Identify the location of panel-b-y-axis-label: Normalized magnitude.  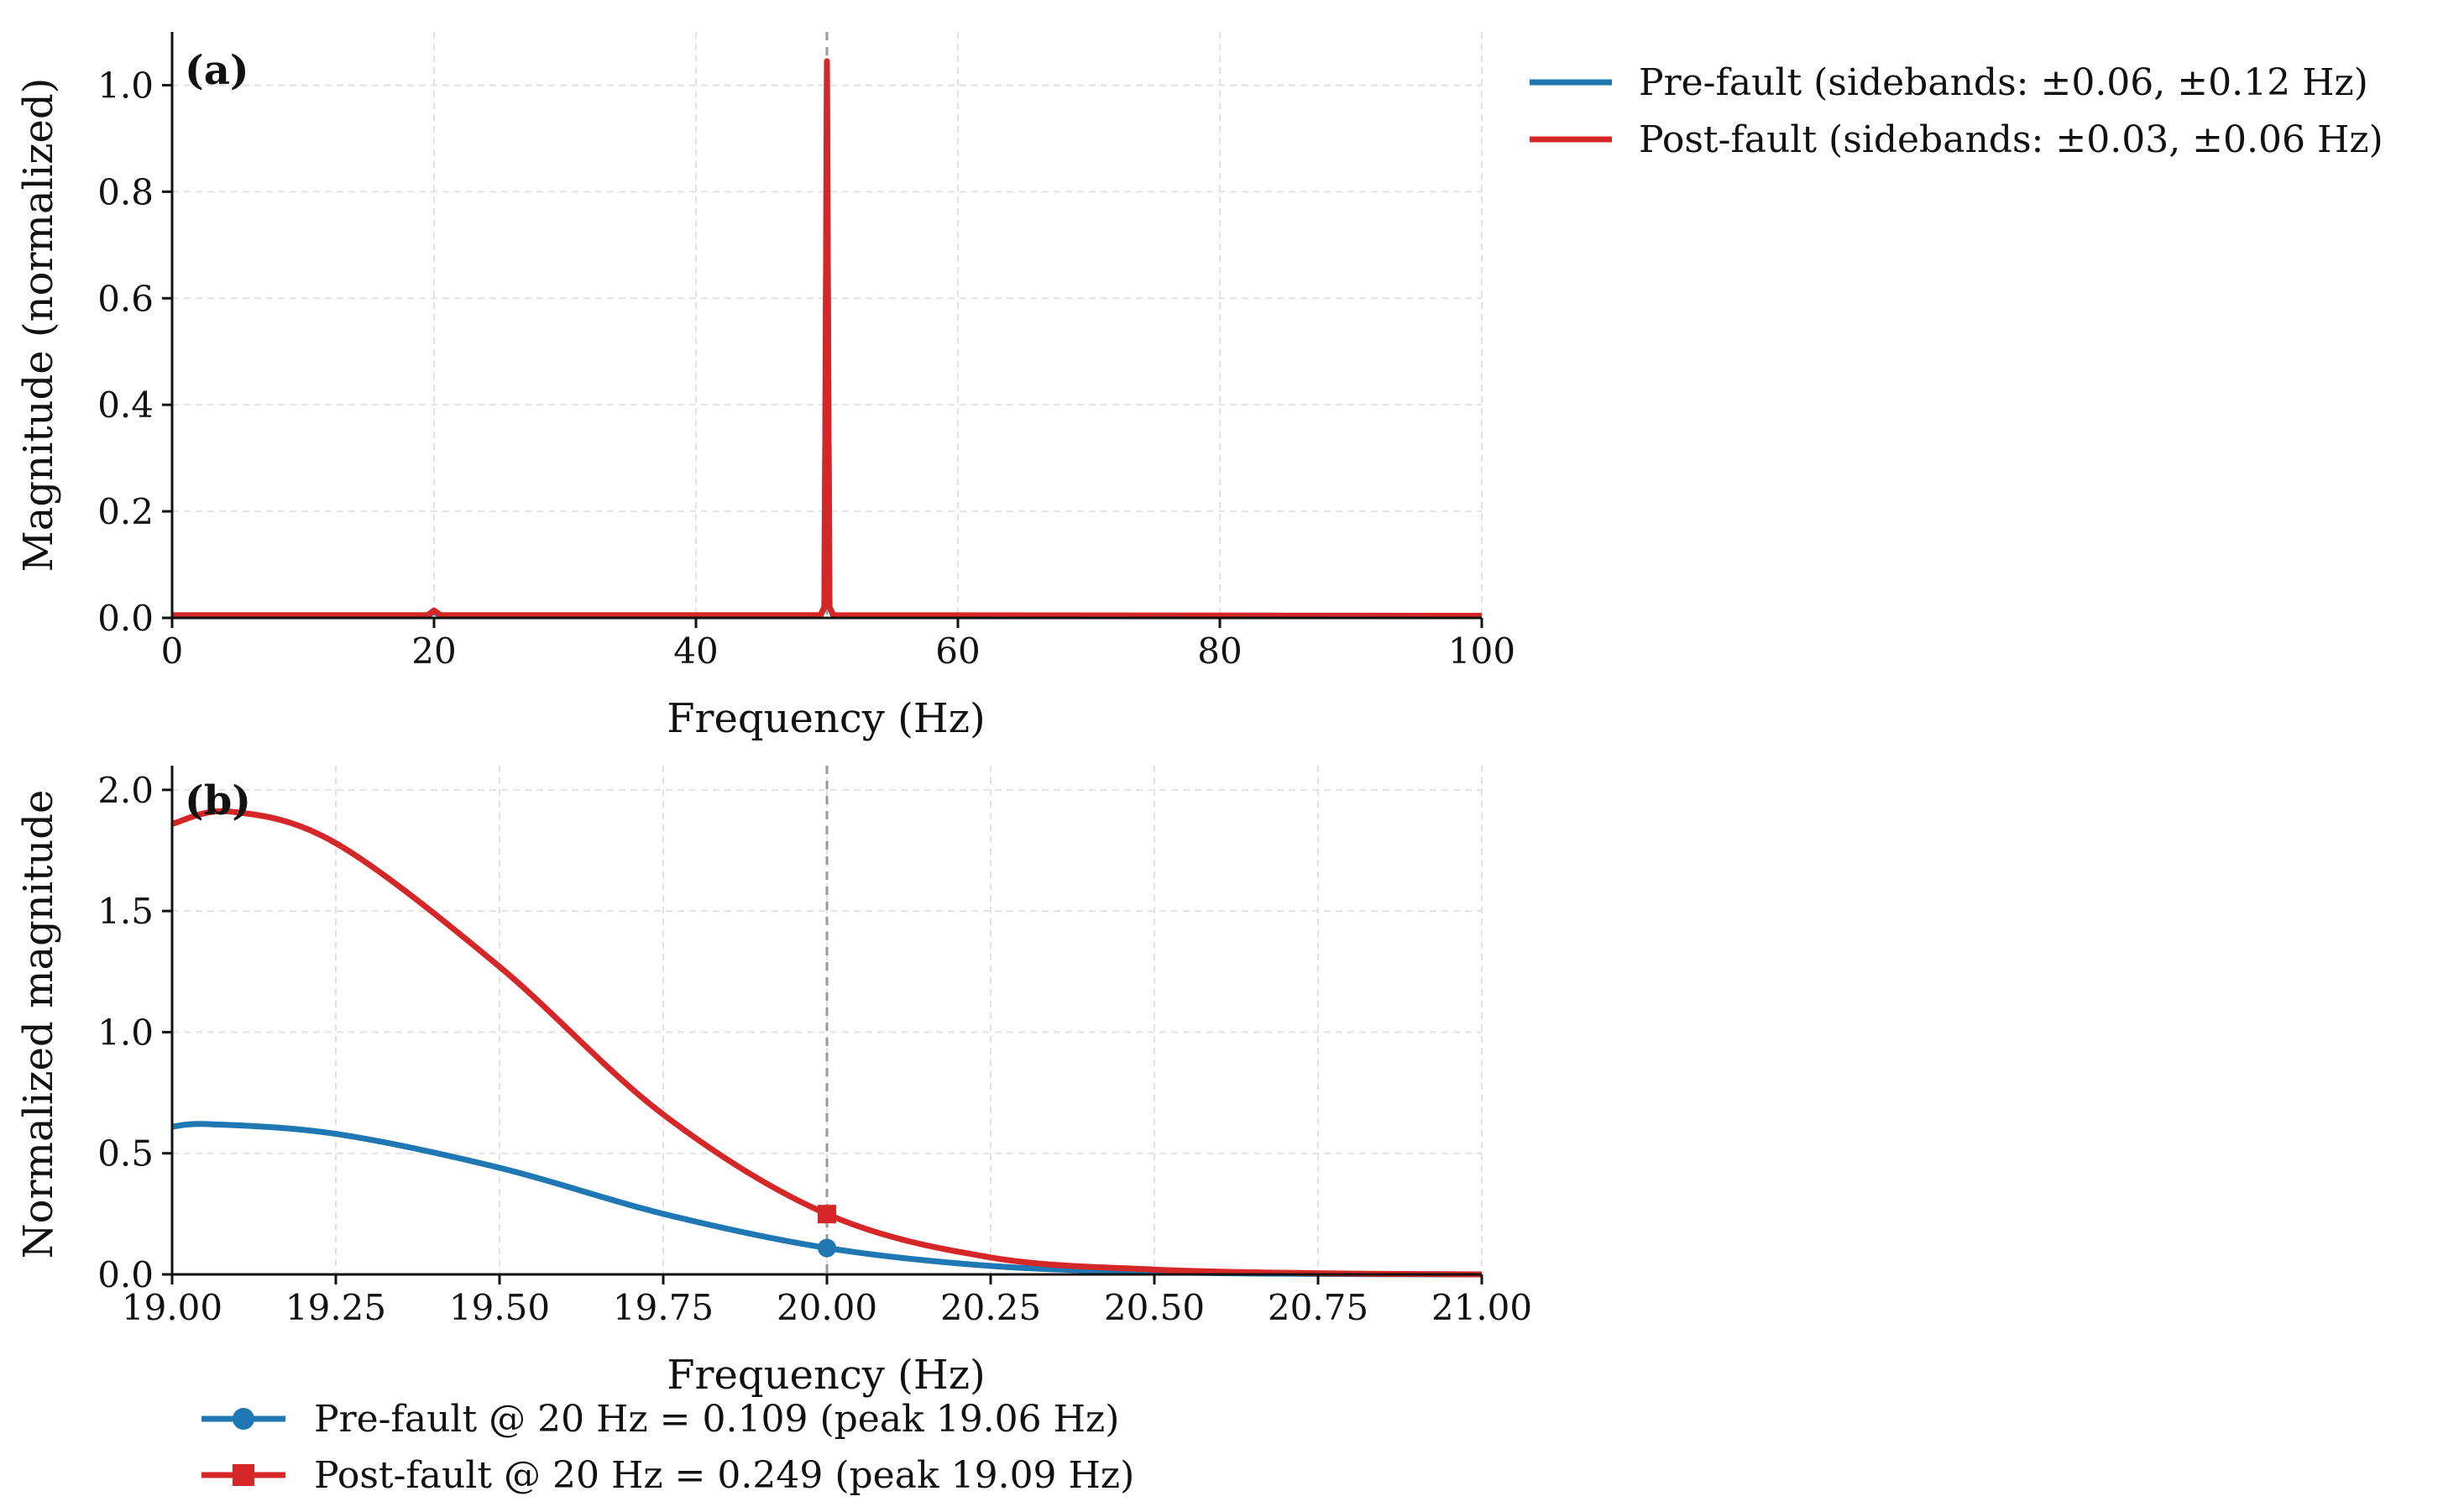
(38, 1024).